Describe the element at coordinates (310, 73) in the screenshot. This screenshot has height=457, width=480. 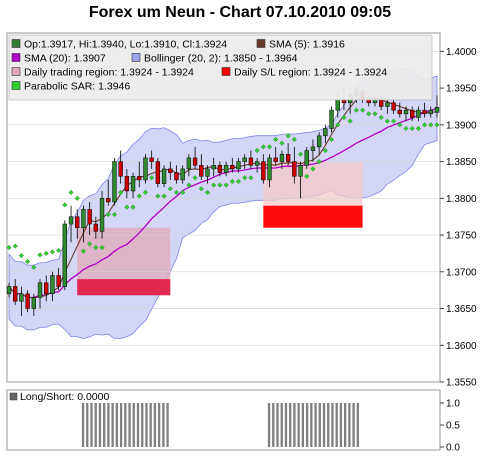
I see `legend-label-5: Daily S/L region: 1.3924 - 1.3924` at that location.